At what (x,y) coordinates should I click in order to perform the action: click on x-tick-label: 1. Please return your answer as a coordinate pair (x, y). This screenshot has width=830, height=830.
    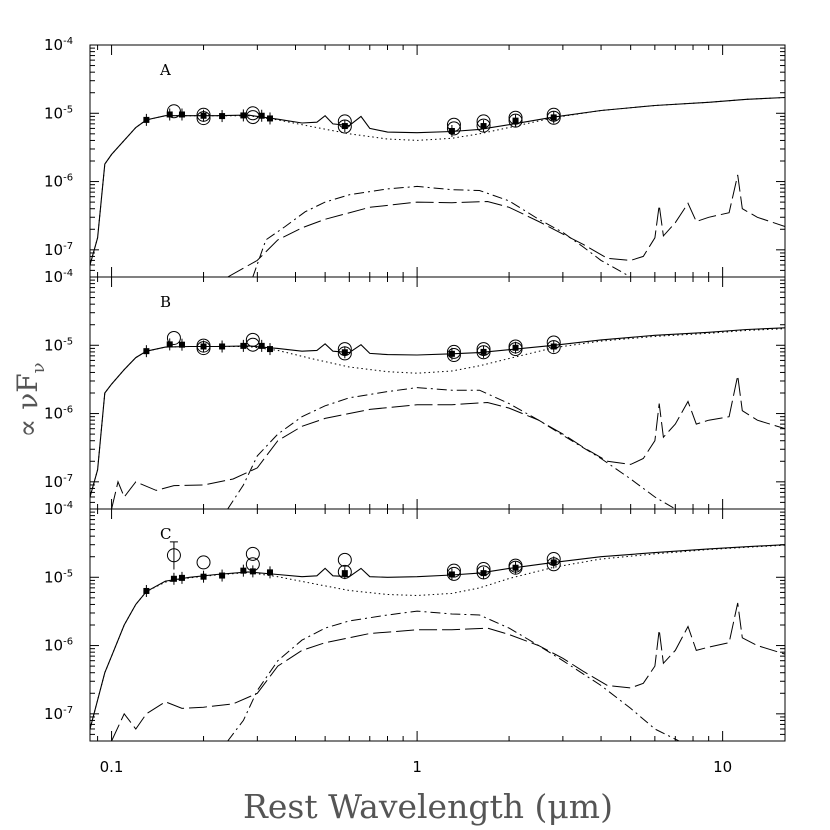
    Looking at the image, I should click on (417, 767).